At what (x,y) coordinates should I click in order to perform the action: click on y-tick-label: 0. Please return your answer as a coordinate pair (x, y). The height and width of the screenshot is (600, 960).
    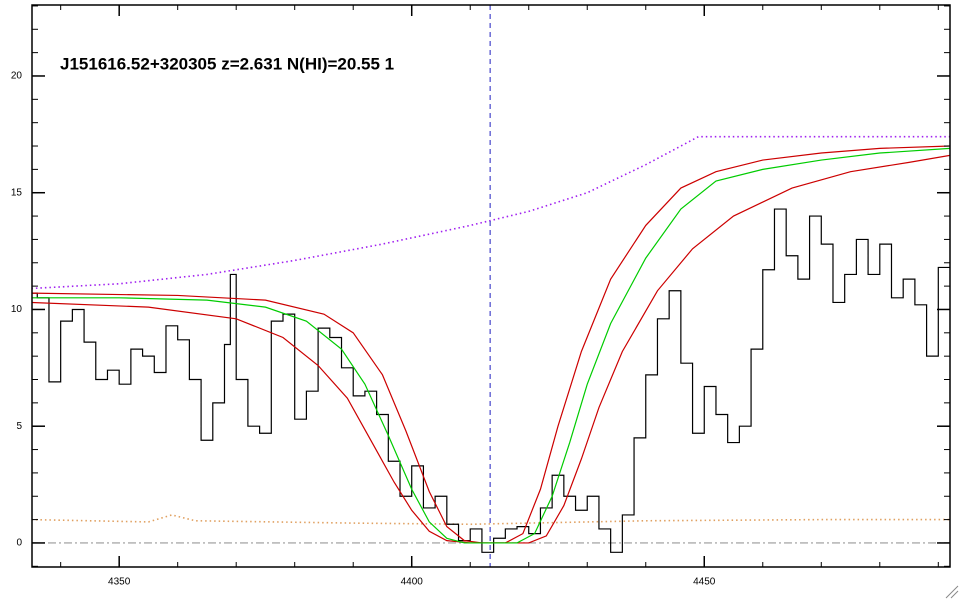
    Looking at the image, I should click on (19, 543).